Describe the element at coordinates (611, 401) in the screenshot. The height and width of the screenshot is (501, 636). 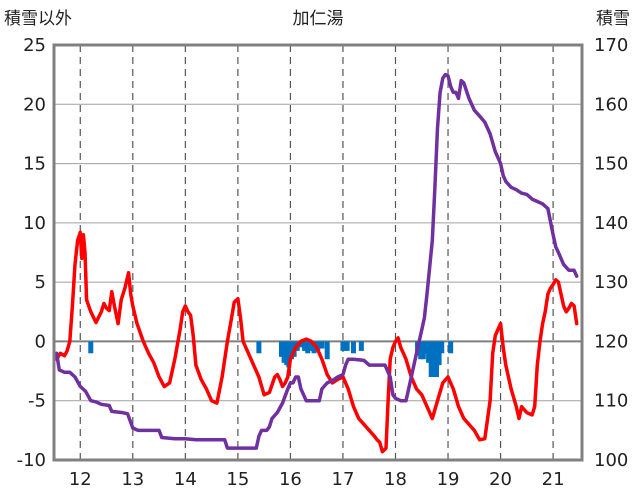
I see `right-tick-label: 110` at that location.